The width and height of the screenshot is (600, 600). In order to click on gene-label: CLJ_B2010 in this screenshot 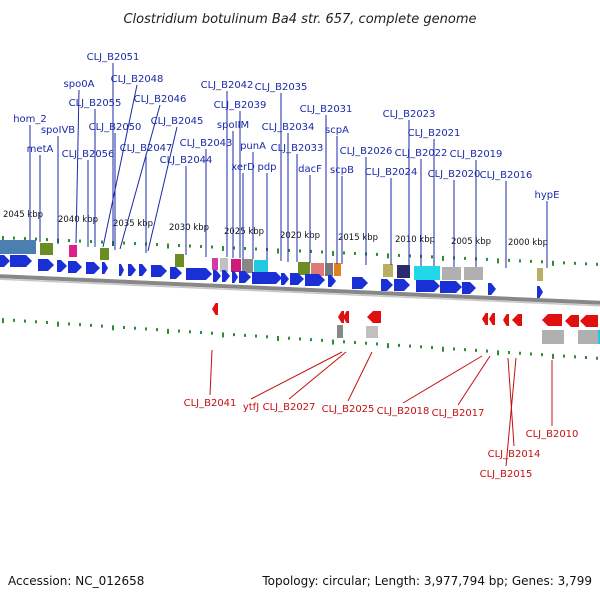, I will do `click(552, 434)`.